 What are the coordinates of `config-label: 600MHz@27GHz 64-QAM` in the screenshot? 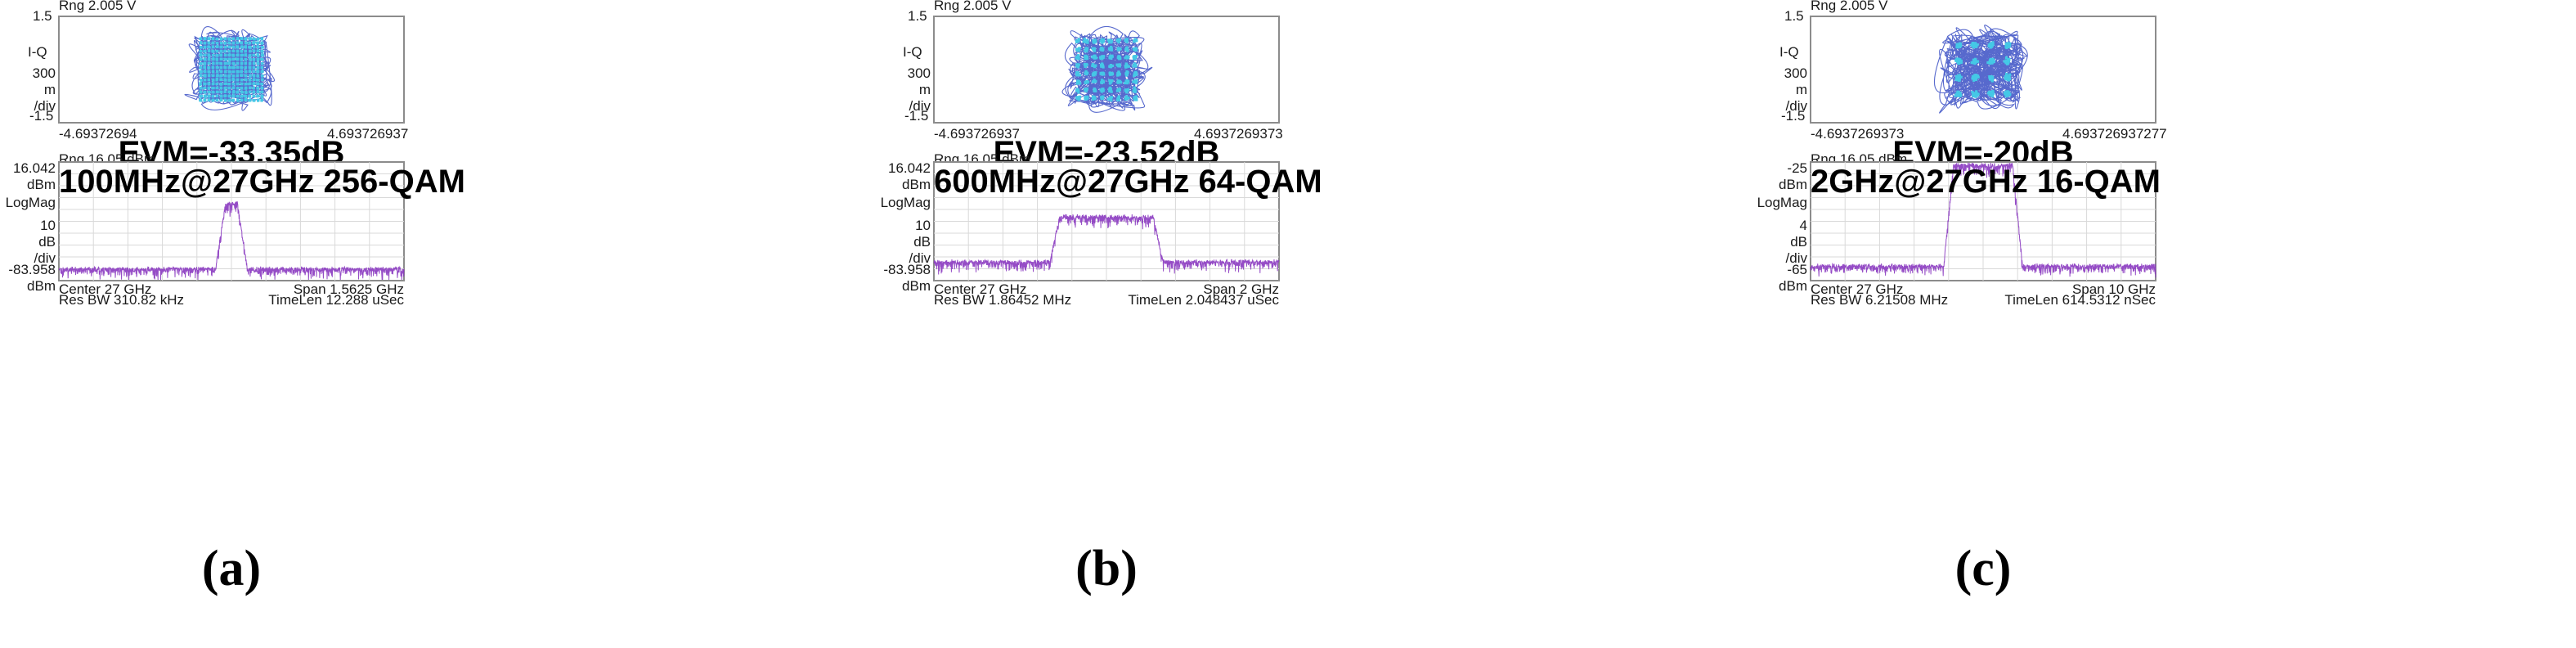 It's located at (1128, 182).